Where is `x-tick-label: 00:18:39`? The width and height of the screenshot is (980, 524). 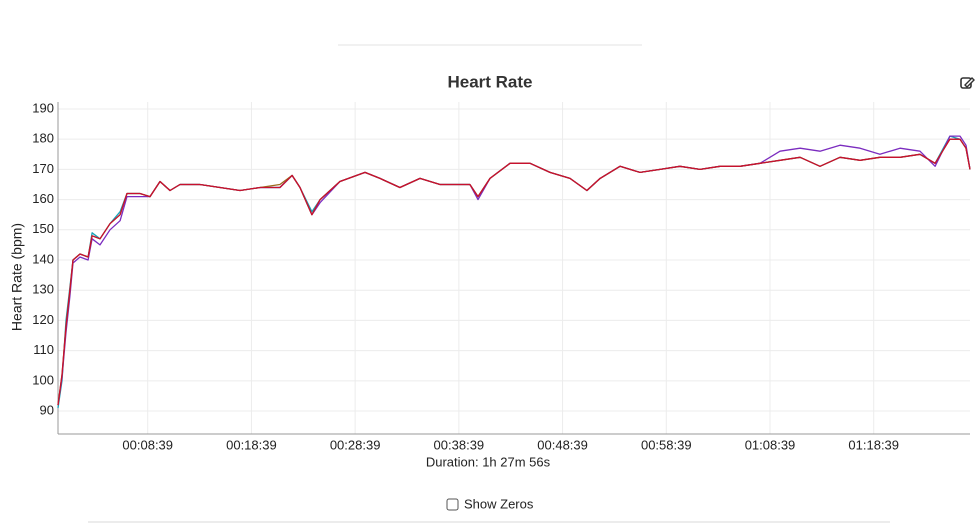 x-tick-label: 00:18:39 is located at coordinates (251, 444).